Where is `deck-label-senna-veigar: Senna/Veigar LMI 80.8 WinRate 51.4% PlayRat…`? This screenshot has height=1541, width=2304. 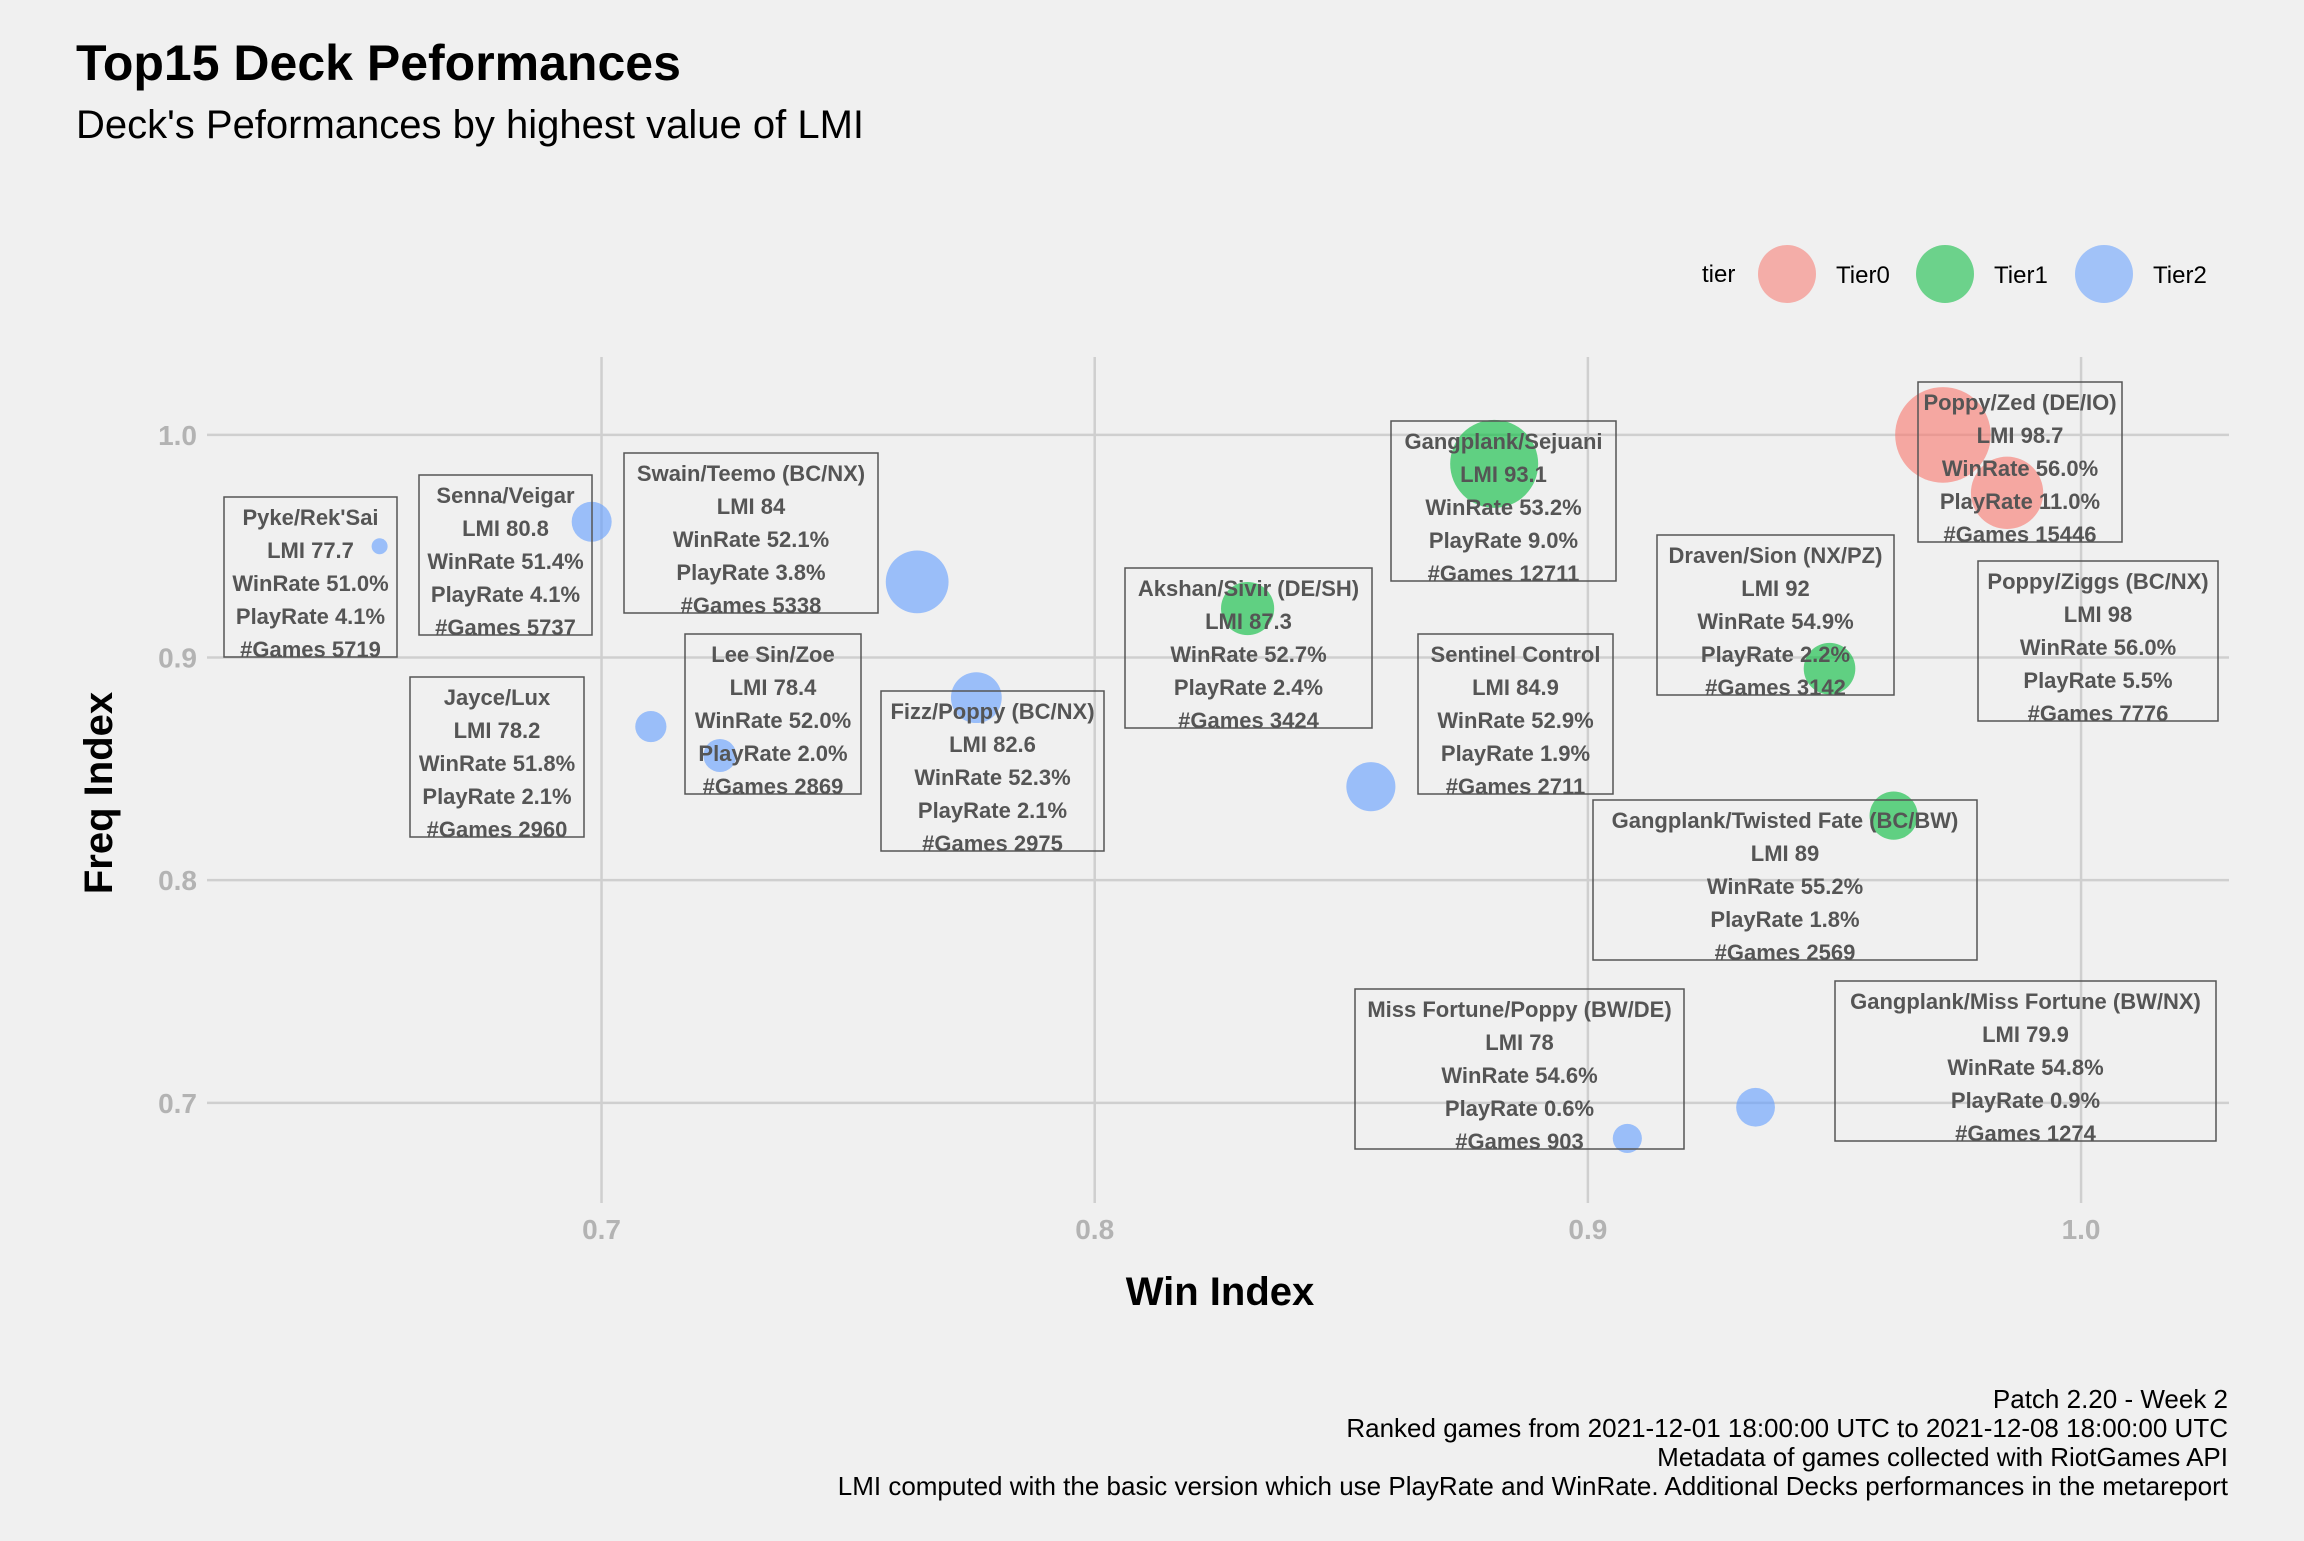
deck-label-senna-veigar: Senna/Veigar LMI 80.8 WinRate 51.4% PlayRat… is located at coordinates (505, 557).